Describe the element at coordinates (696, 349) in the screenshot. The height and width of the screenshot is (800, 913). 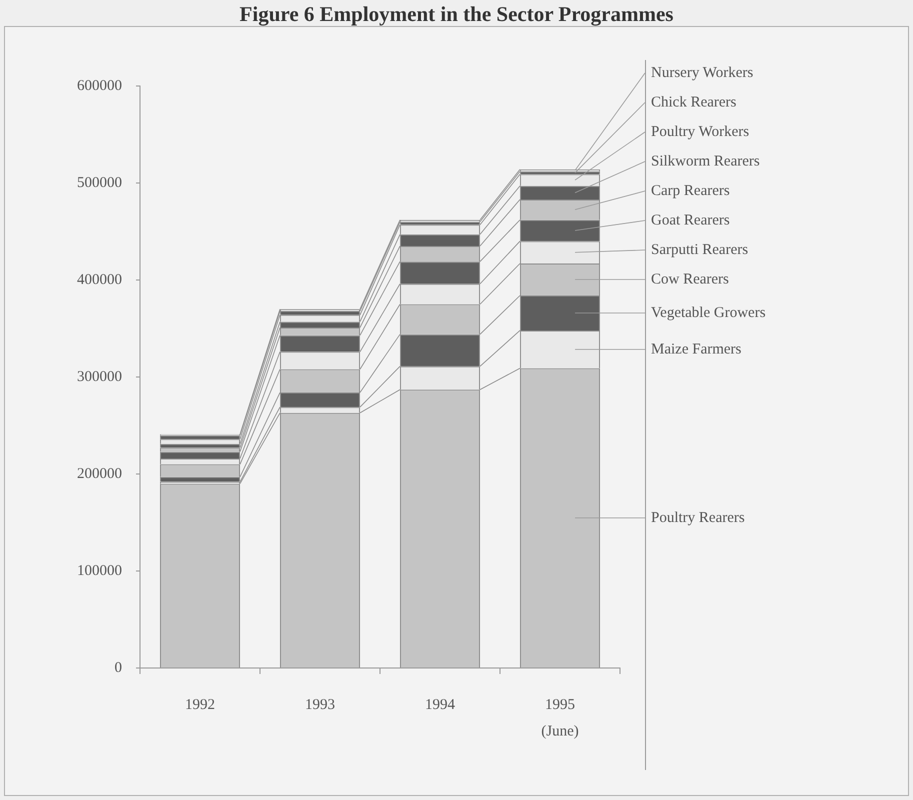
I see `text: Maize Farmers` at that location.